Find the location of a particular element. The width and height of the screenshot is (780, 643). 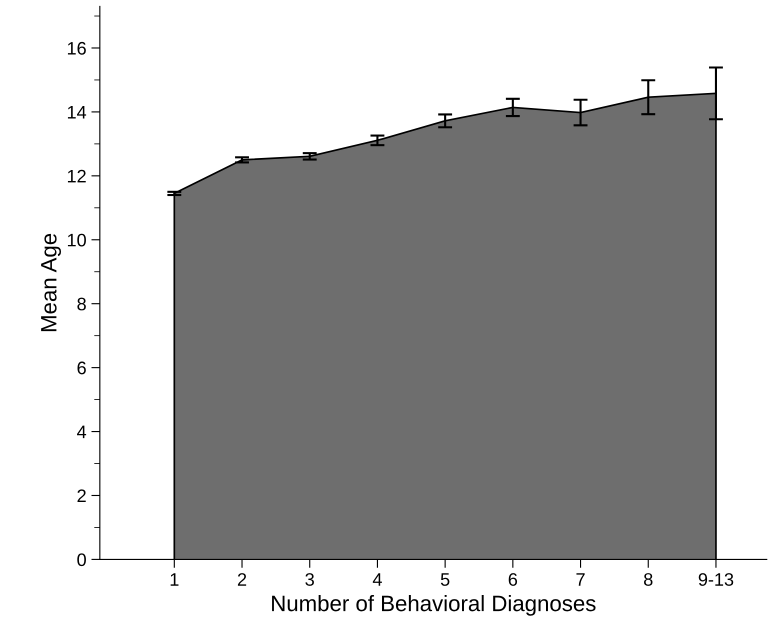

y-axis-title: Mean Age is located at coordinates (51, 283).